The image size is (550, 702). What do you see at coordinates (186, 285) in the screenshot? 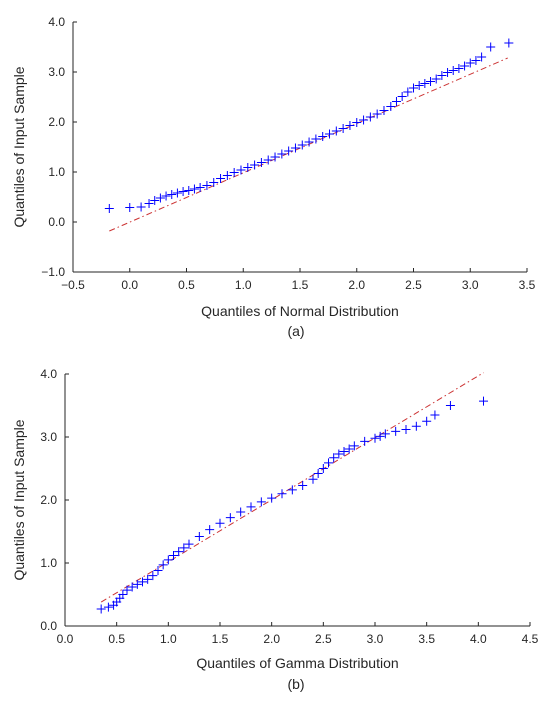
I see `x-tick-label: 0.5` at bounding box center [186, 285].